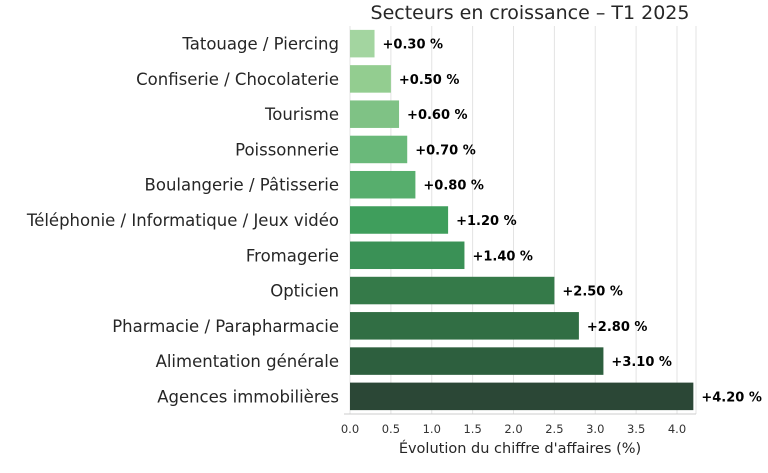 Image resolution: width=768 pixels, height=473 pixels. Describe the element at coordinates (677, 429) in the screenshot. I see `x-tick-label: 4.0` at that location.